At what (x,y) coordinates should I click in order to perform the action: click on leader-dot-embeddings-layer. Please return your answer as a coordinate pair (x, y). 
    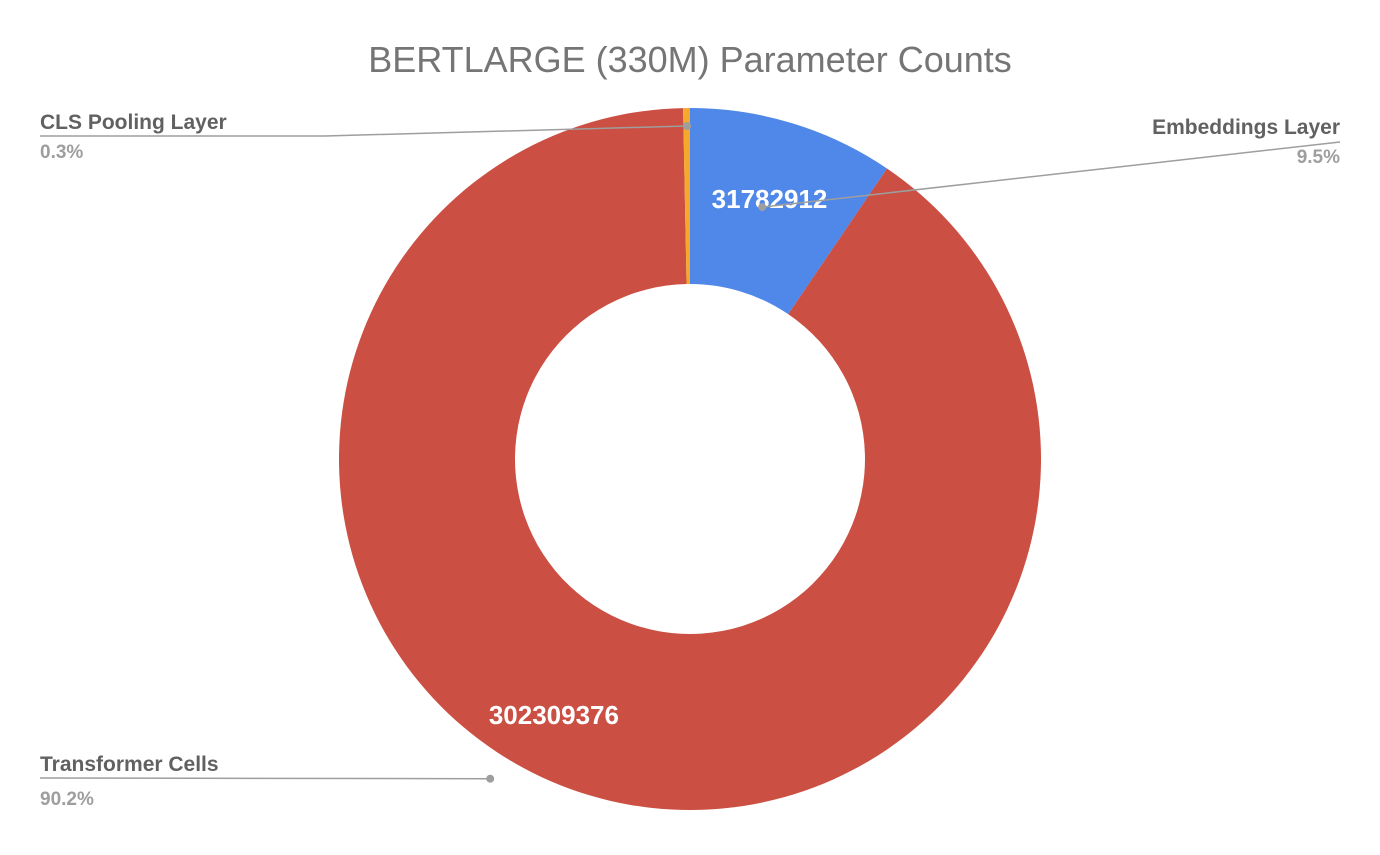
    Looking at the image, I should click on (762, 207).